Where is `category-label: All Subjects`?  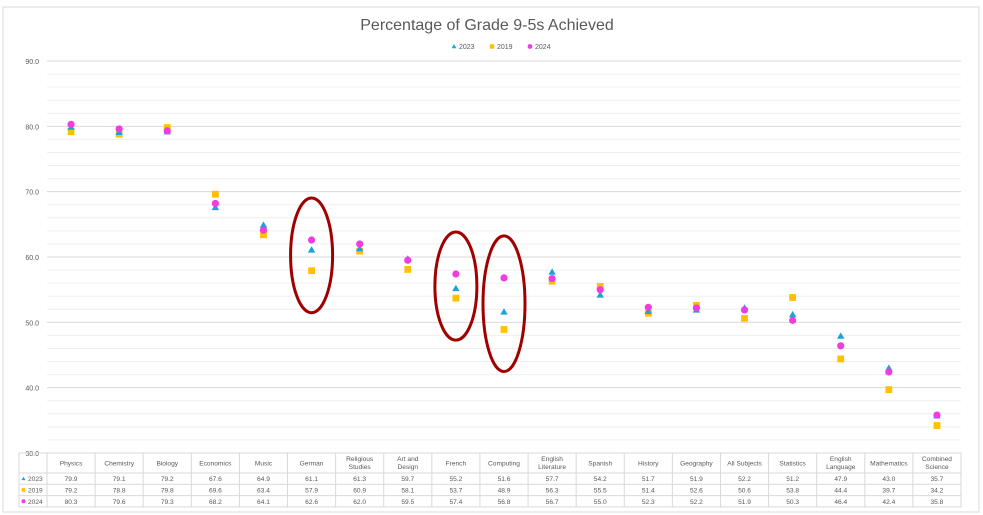
category-label: All Subjects is located at coordinates (744, 464).